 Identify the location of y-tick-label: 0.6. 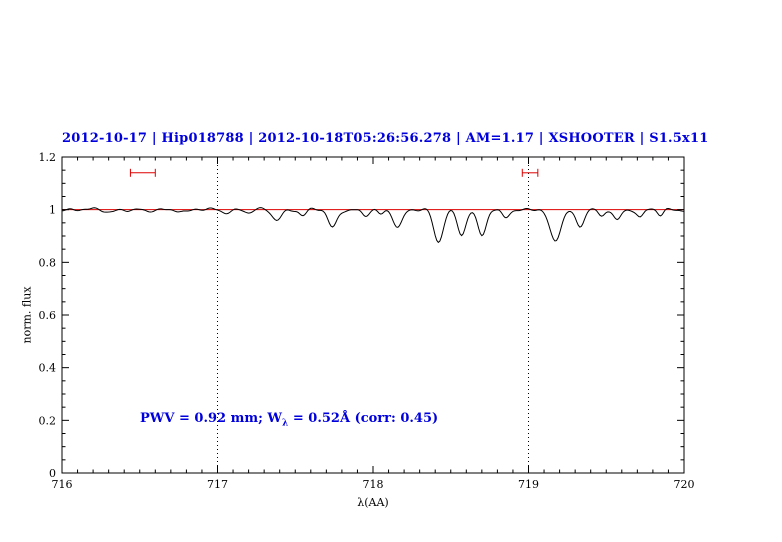
(48, 315).